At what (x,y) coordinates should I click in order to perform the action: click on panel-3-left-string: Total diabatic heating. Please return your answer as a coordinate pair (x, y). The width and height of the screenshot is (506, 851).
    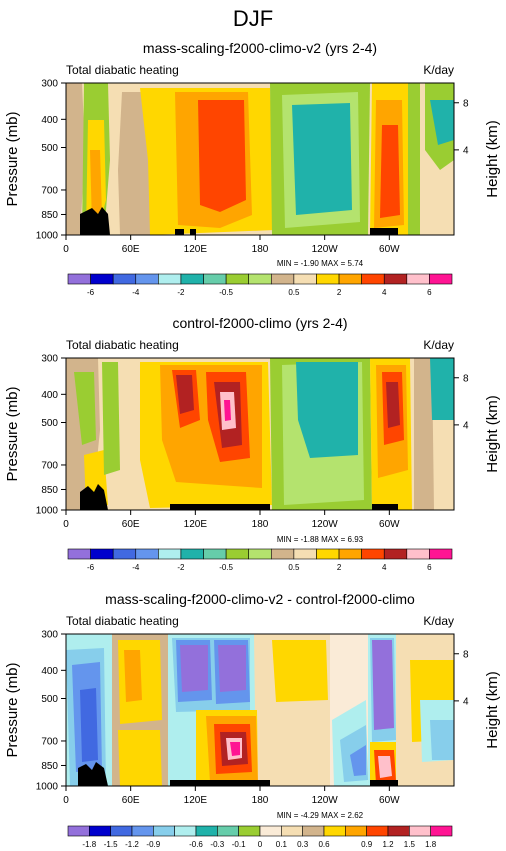
    Looking at the image, I should click on (122, 621).